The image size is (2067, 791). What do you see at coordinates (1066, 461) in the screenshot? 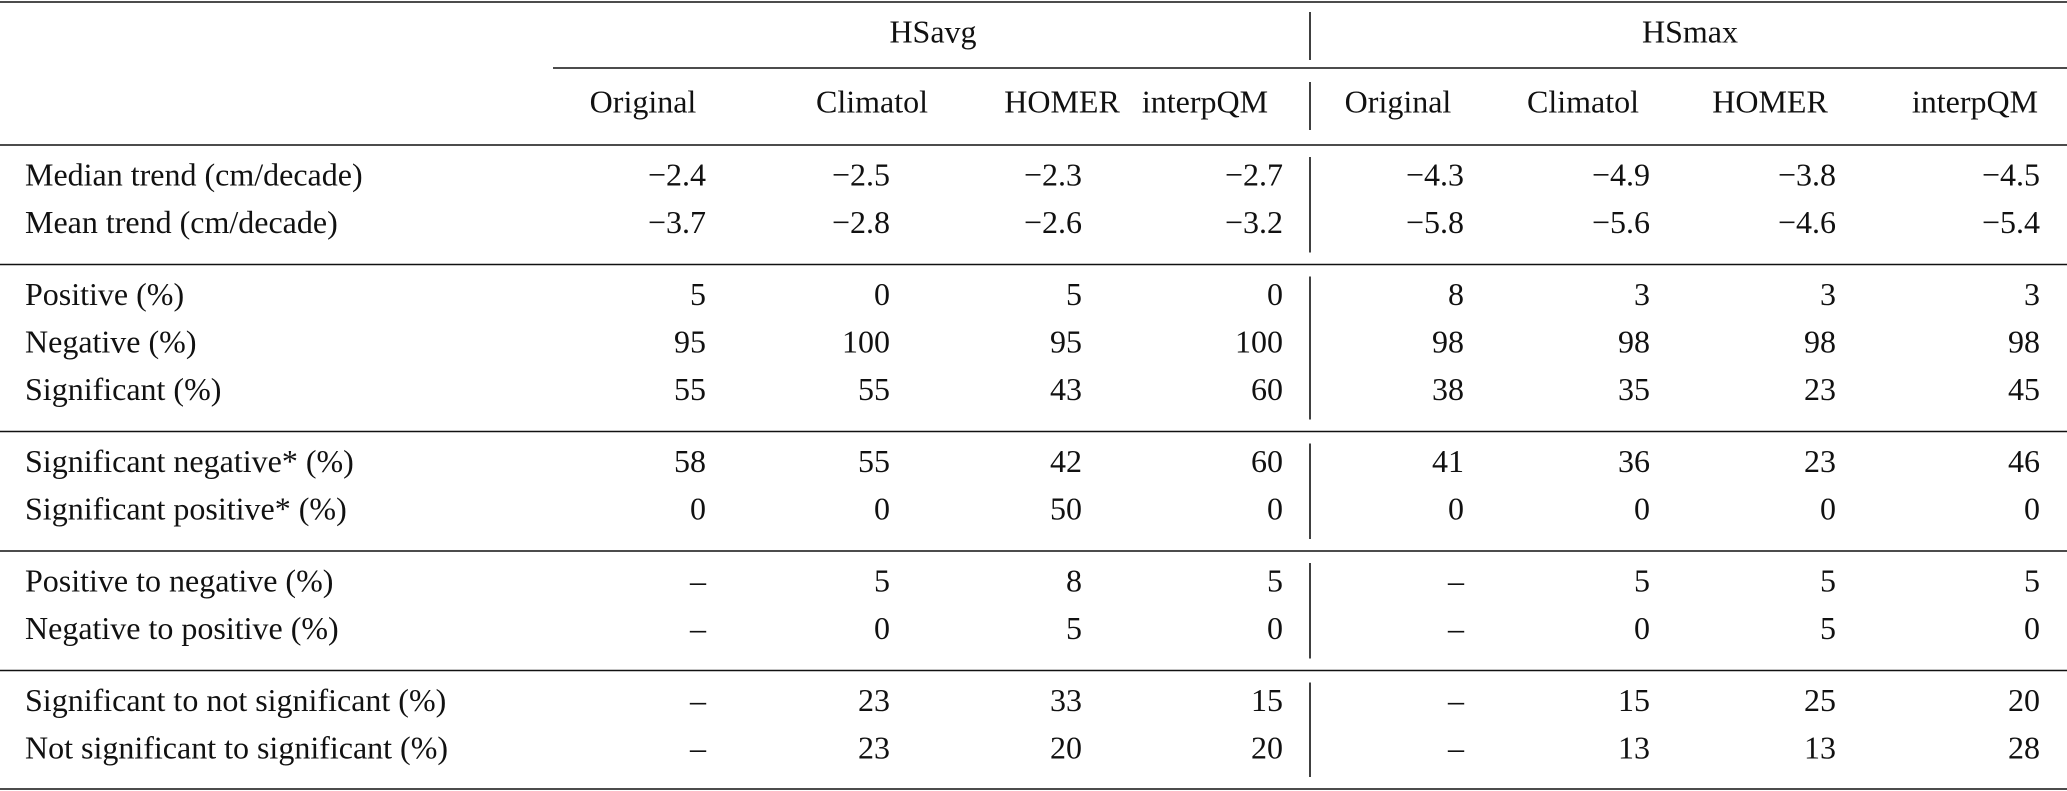
I see `cell: 42` at bounding box center [1066, 461].